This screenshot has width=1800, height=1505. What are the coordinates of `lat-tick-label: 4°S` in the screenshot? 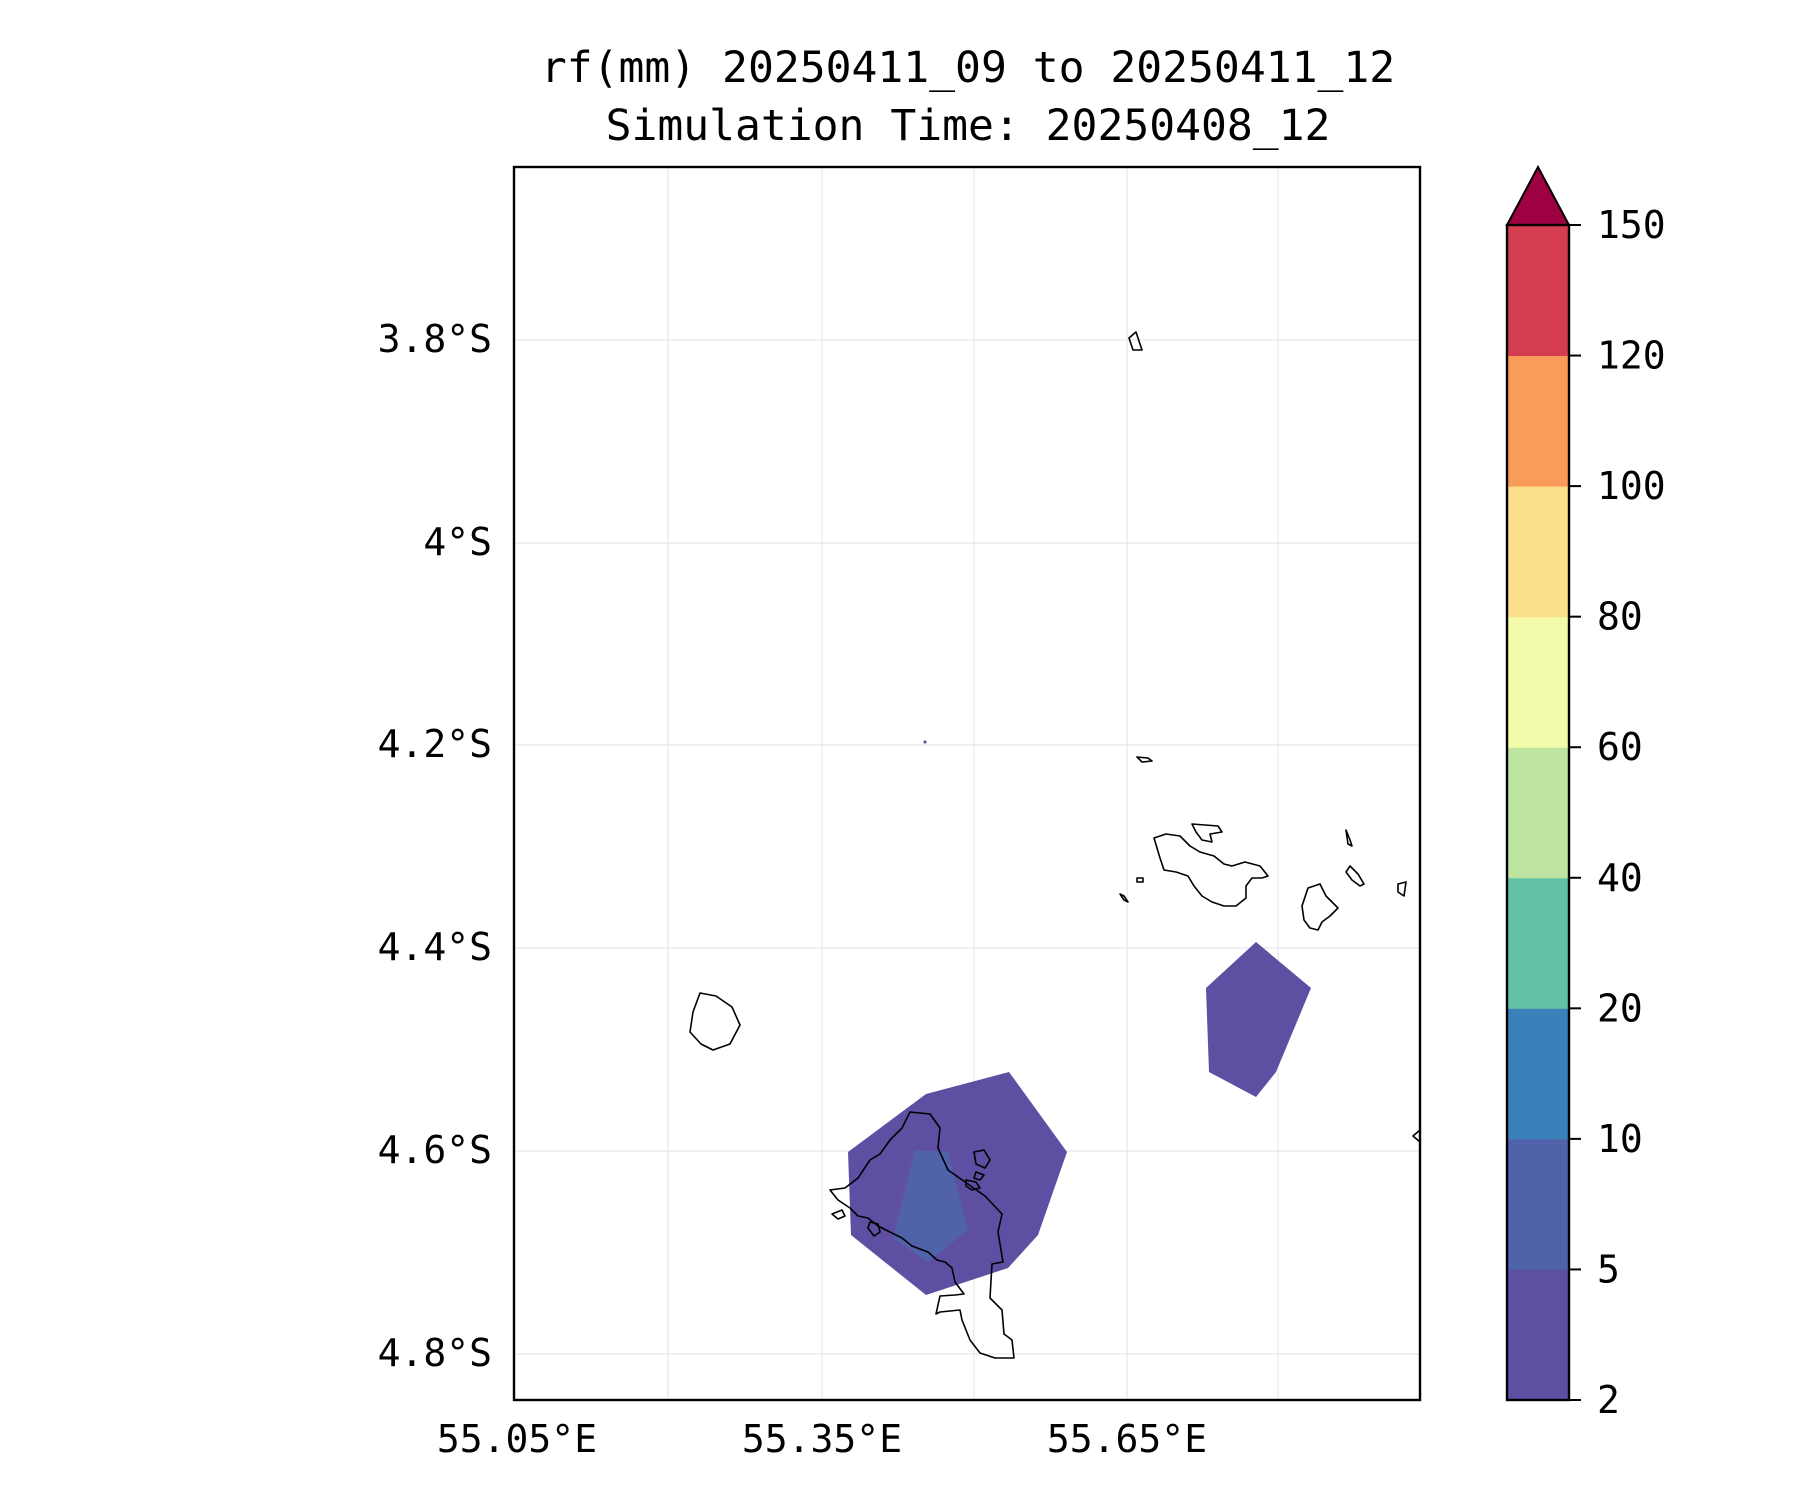 It's located at (457, 542).